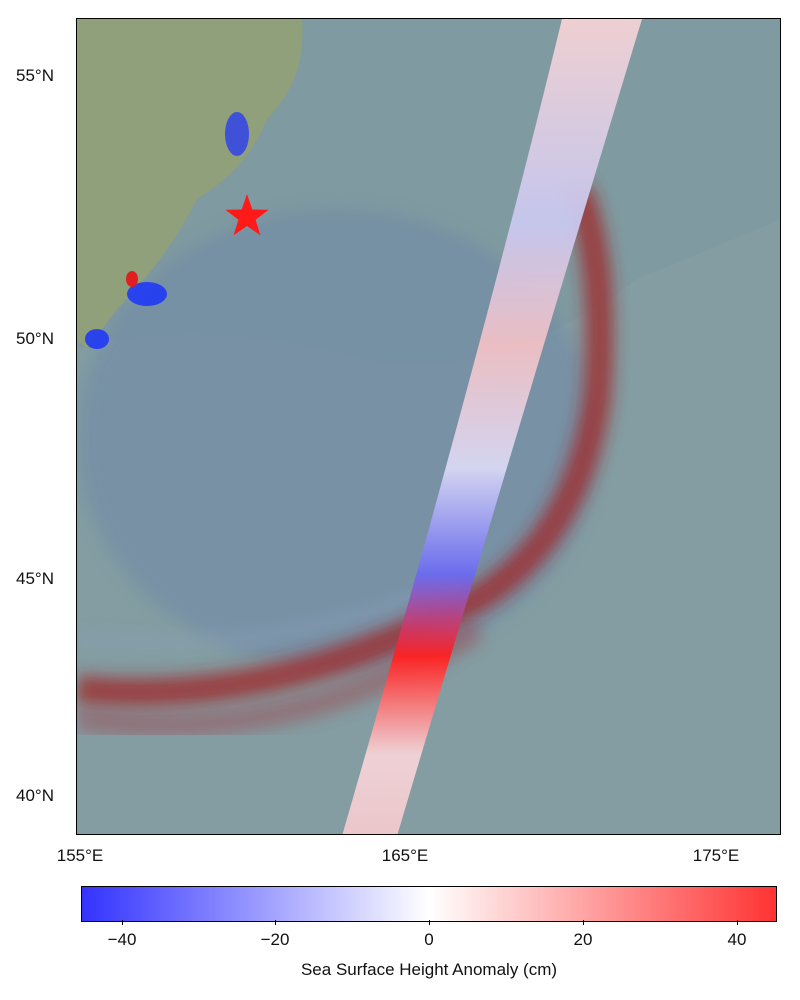  I want to click on lon-label: 165°E, so click(405, 855).